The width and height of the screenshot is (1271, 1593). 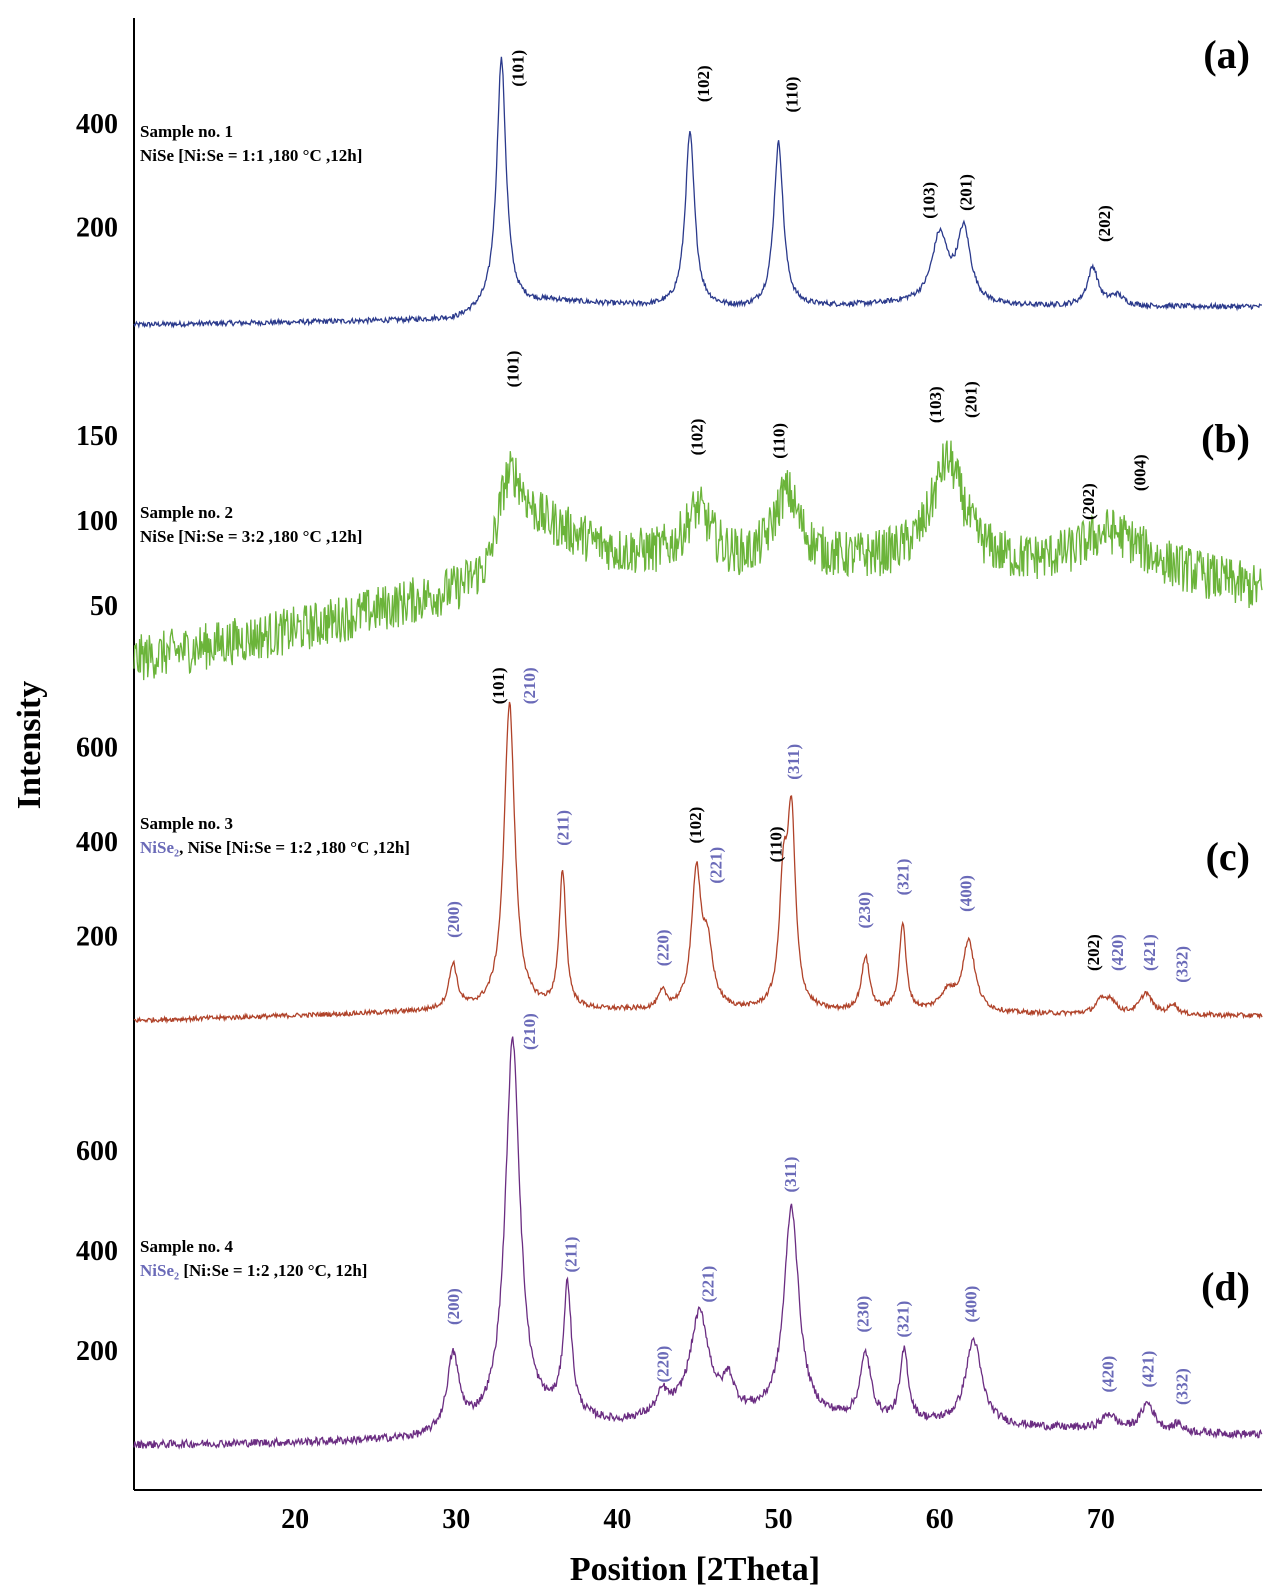 What do you see at coordinates (453, 919) in the screenshot?
I see `peak-label-c-200: (200)` at bounding box center [453, 919].